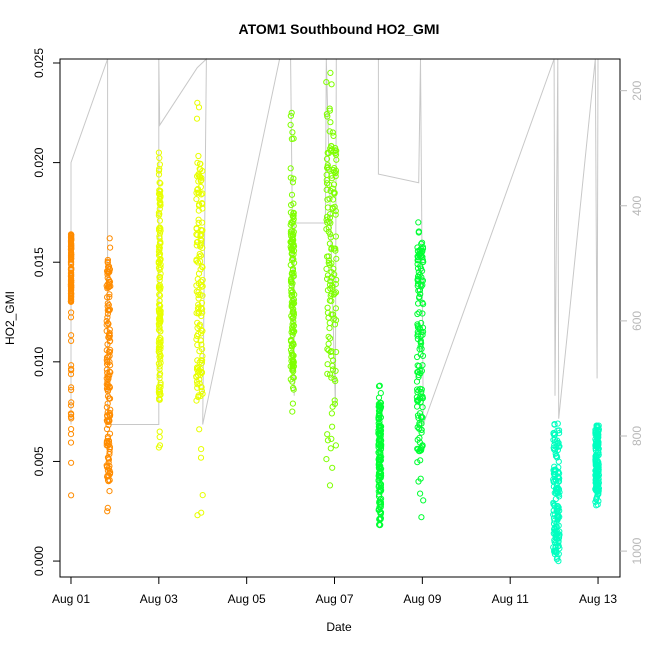 The image size is (650, 650). I want to click on right-tick-label: 400, so click(637, 205).